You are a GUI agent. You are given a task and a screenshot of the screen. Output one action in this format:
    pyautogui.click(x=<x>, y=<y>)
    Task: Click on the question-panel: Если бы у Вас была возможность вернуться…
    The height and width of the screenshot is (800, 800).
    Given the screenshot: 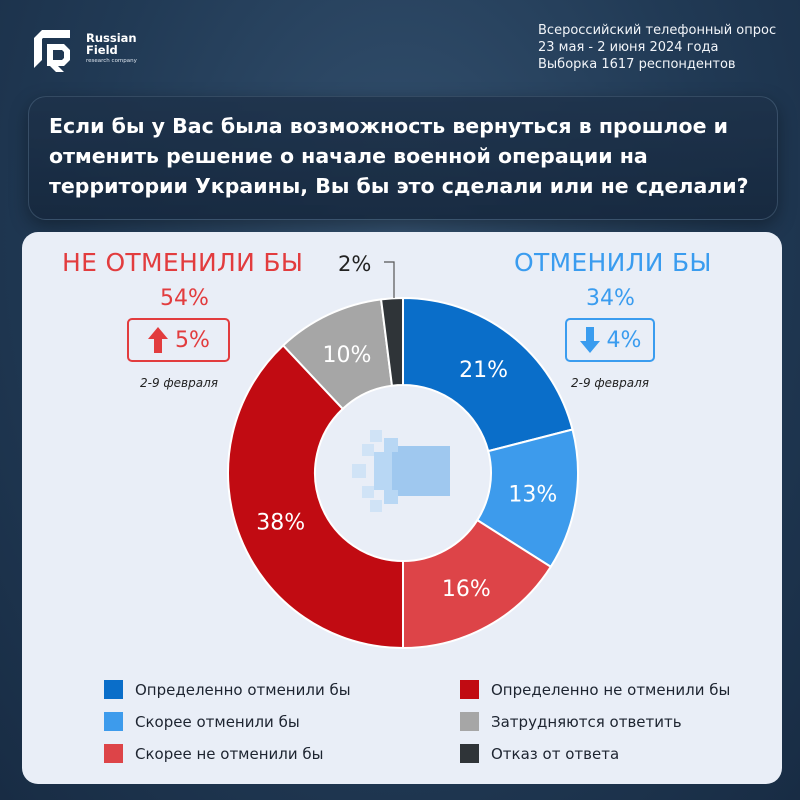 What is the action you would take?
    pyautogui.click(x=403, y=158)
    